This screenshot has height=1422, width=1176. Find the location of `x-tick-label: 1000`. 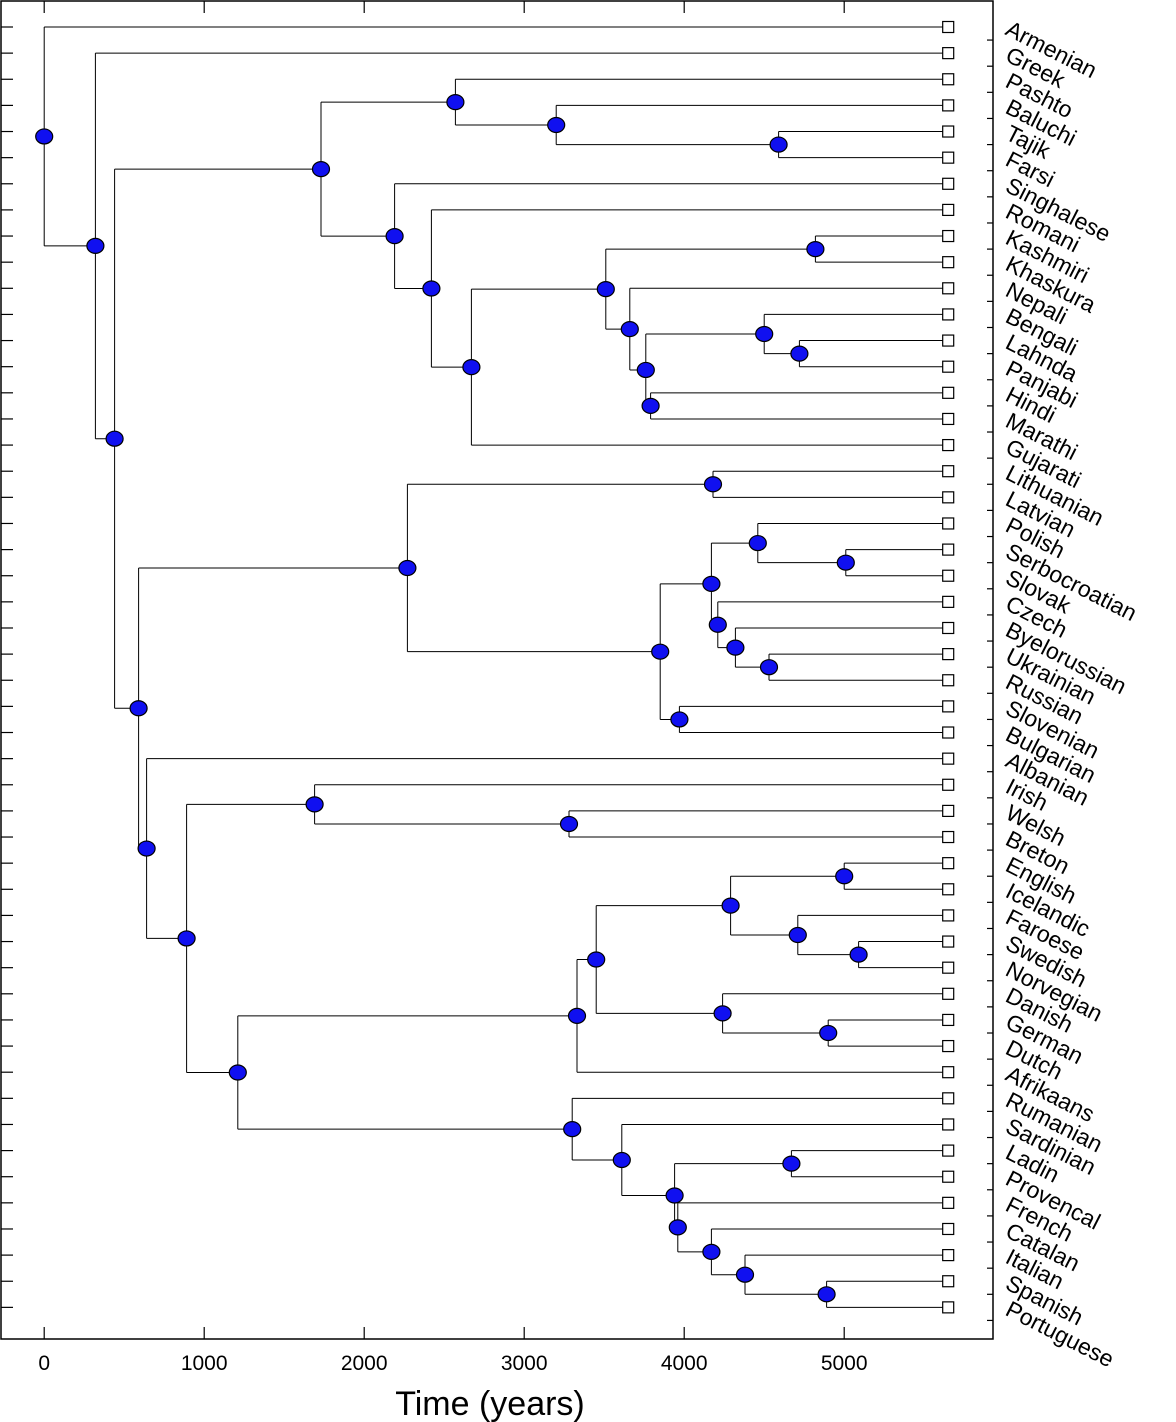

x-tick-label: 1000 is located at coordinates (204, 1363).